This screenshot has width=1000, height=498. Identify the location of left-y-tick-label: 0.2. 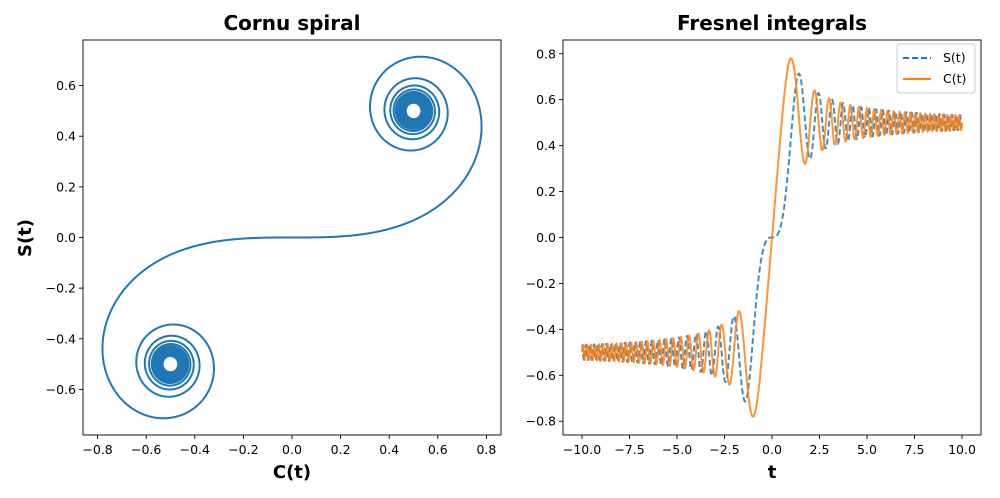
(66, 186).